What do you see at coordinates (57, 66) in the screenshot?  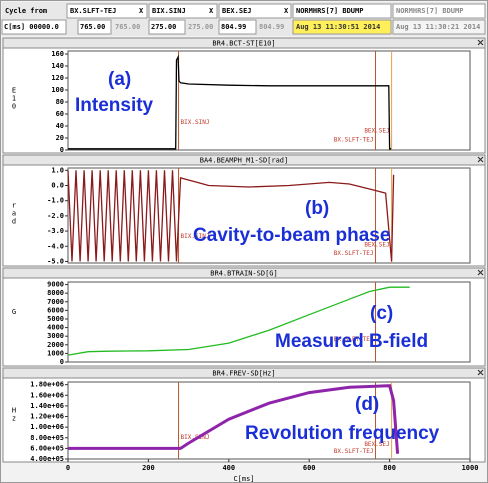 I see `y-tick-label: 140` at bounding box center [57, 66].